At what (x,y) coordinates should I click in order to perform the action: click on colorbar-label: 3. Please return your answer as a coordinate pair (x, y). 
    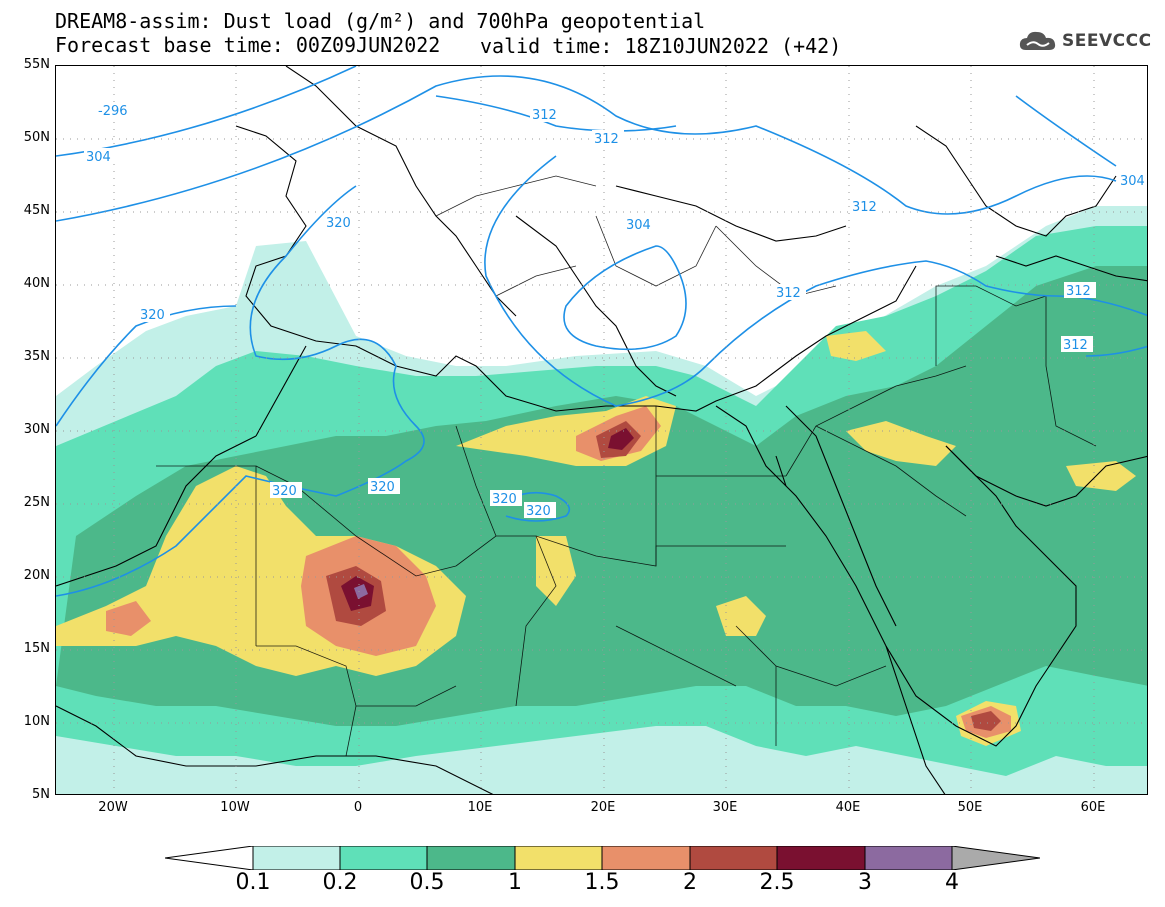
    Looking at the image, I should click on (865, 882).